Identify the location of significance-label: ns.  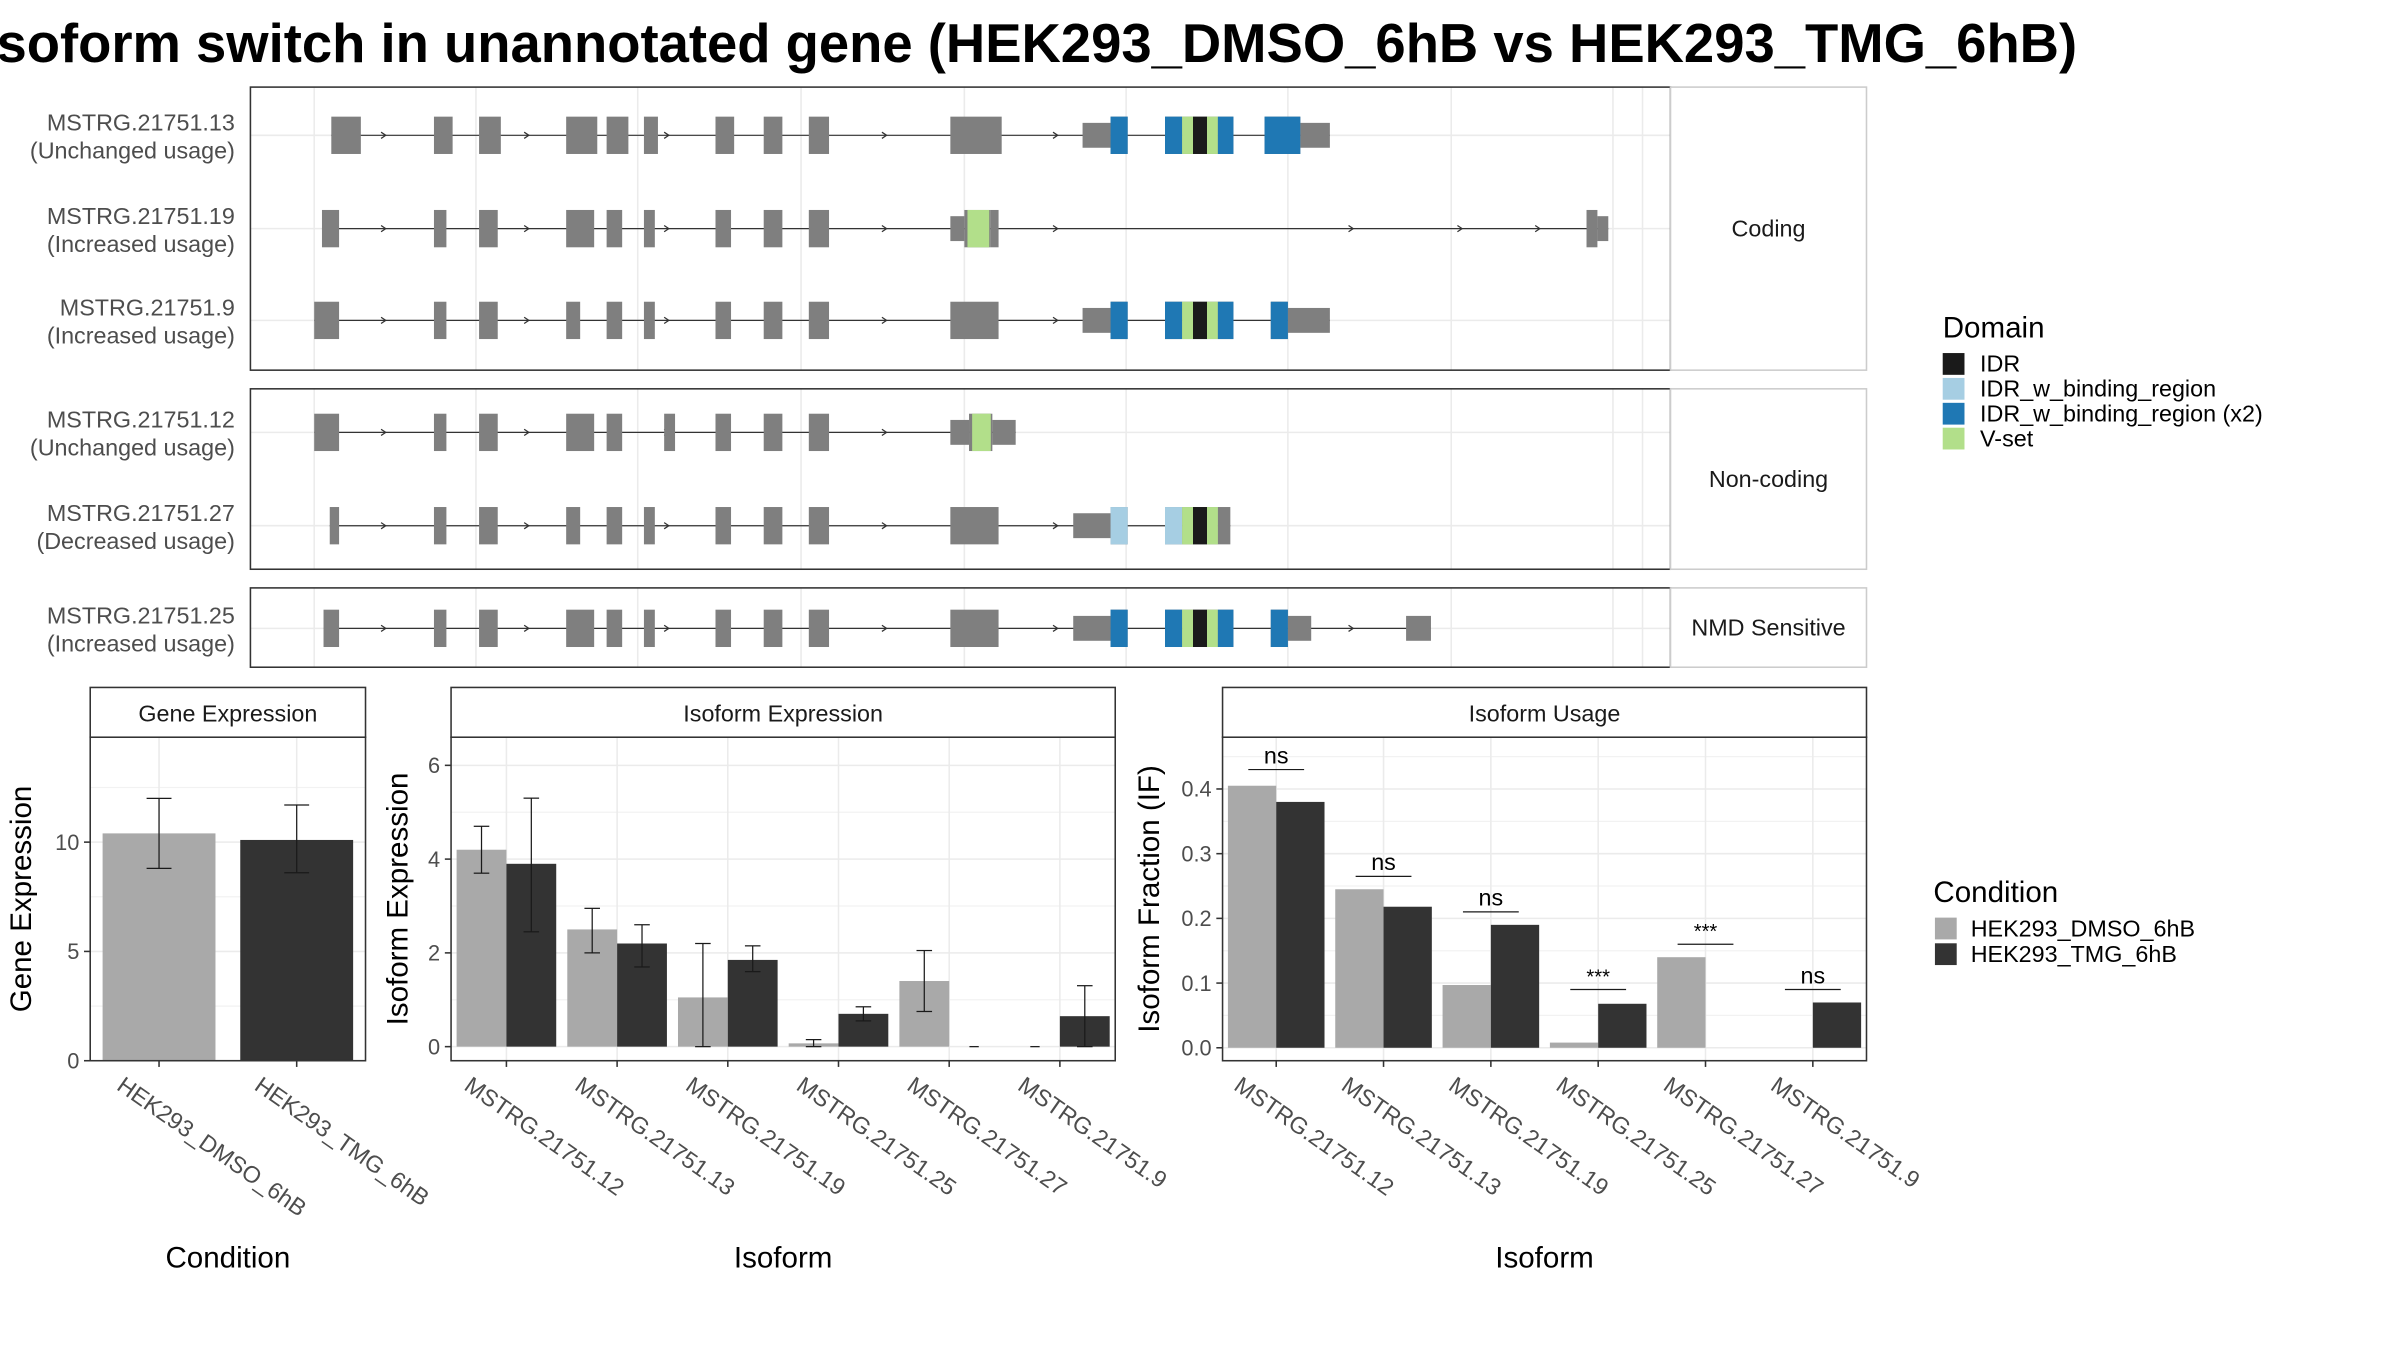
(1276, 755).